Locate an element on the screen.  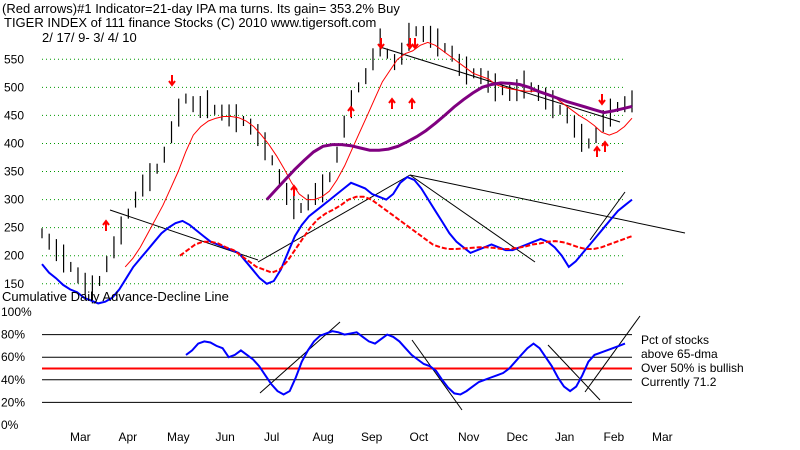
bottom-y-tick-label: 0% is located at coordinates (10, 425).